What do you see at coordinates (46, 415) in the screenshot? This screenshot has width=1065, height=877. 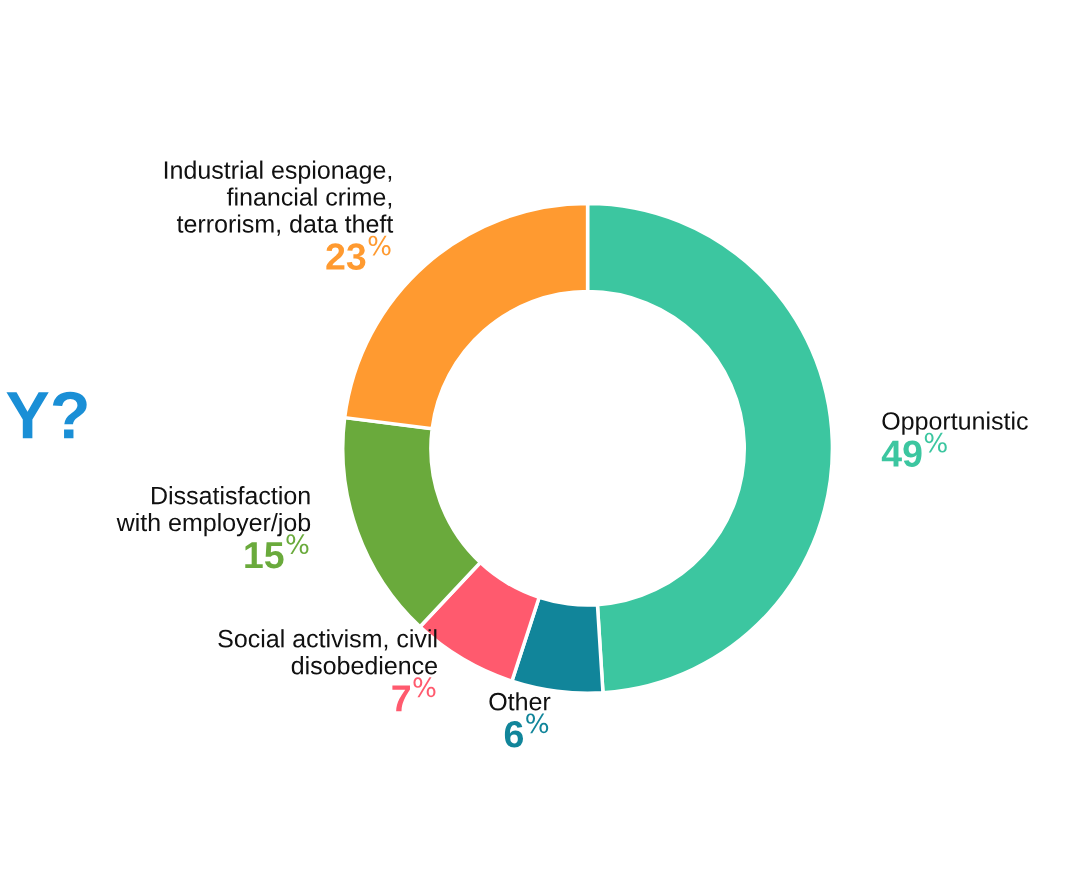 I see `text: Y?` at bounding box center [46, 415].